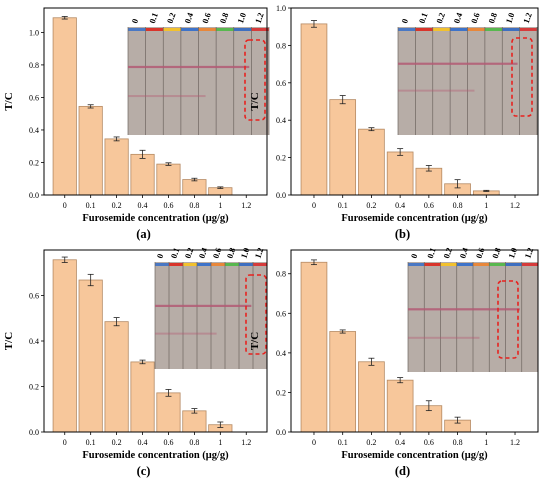 The image size is (550, 489). Describe the element at coordinates (440, 17) in the screenshot. I see `strip-label: 0.2` at that location.